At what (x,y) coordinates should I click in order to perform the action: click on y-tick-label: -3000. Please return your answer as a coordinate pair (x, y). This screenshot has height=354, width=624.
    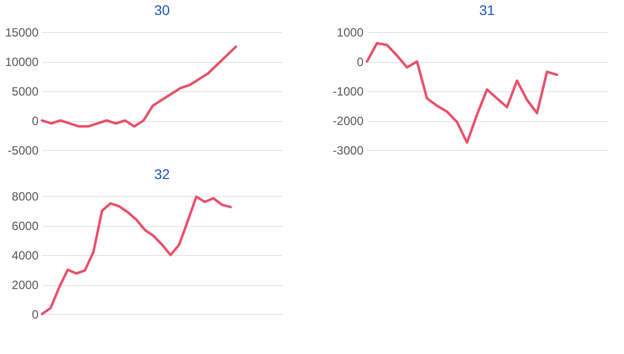
    Looking at the image, I should click on (348, 151).